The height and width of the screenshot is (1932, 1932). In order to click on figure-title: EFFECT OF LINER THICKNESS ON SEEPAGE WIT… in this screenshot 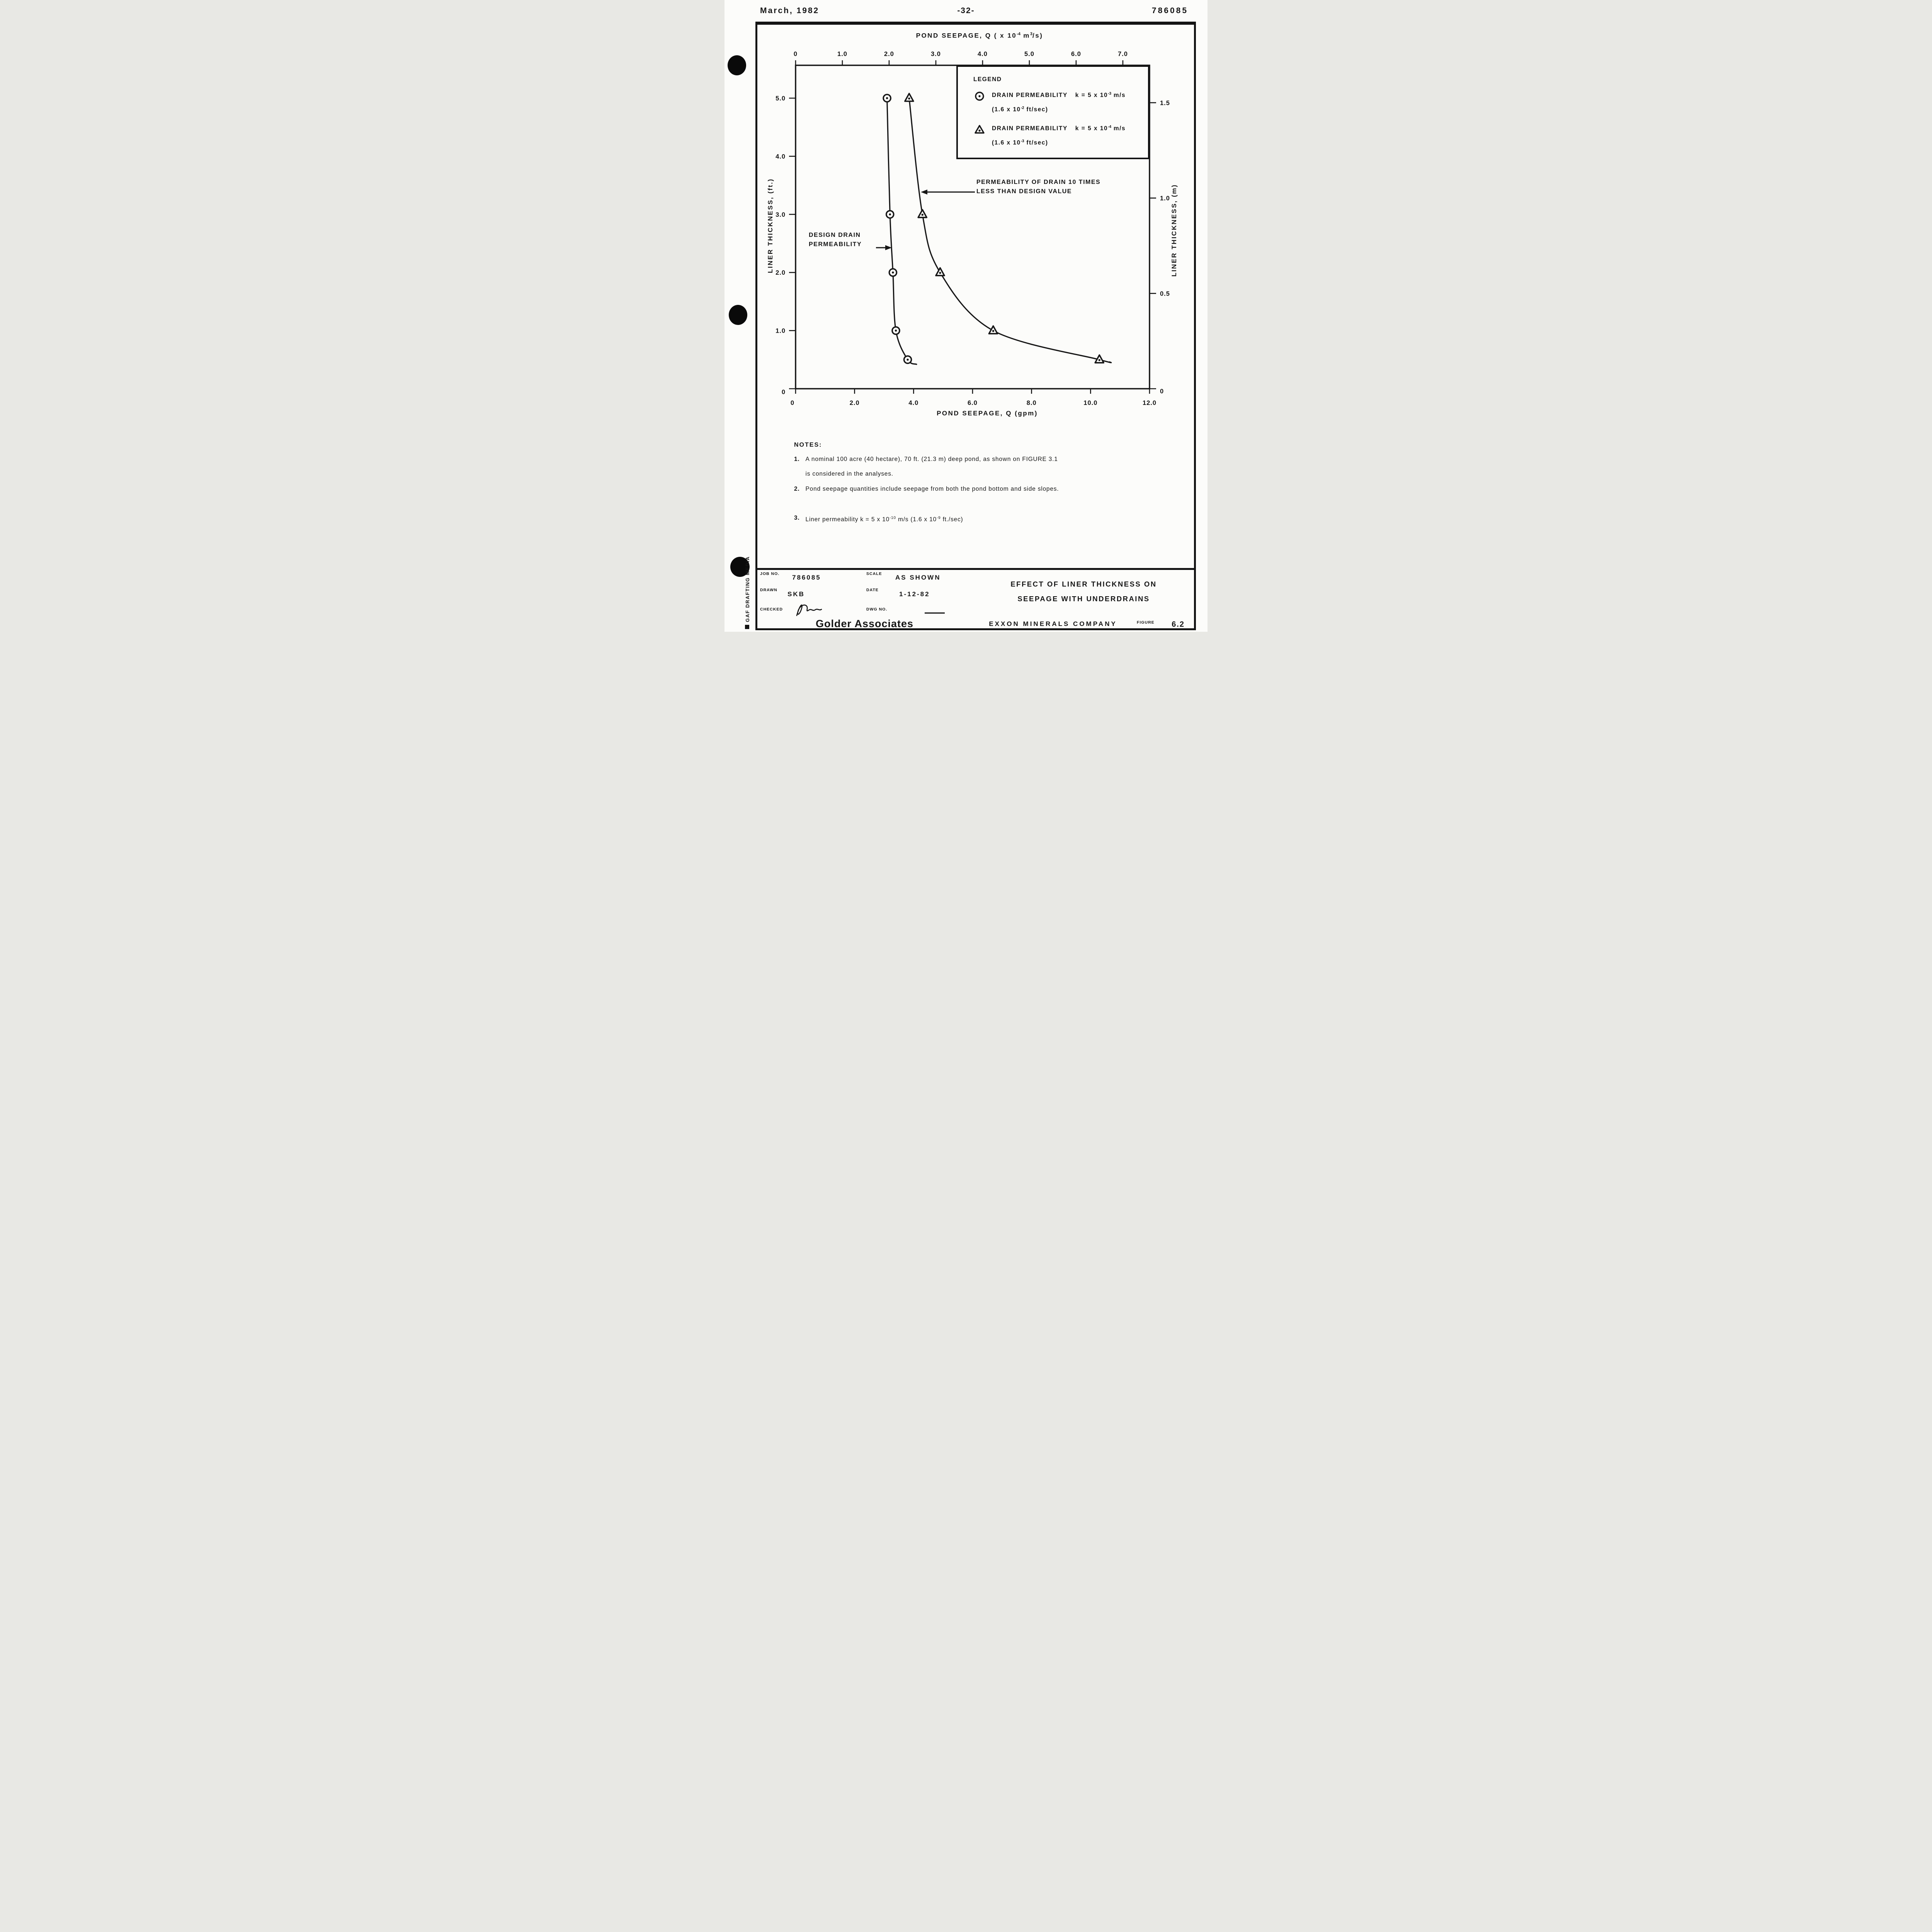, I will do `click(1084, 592)`.